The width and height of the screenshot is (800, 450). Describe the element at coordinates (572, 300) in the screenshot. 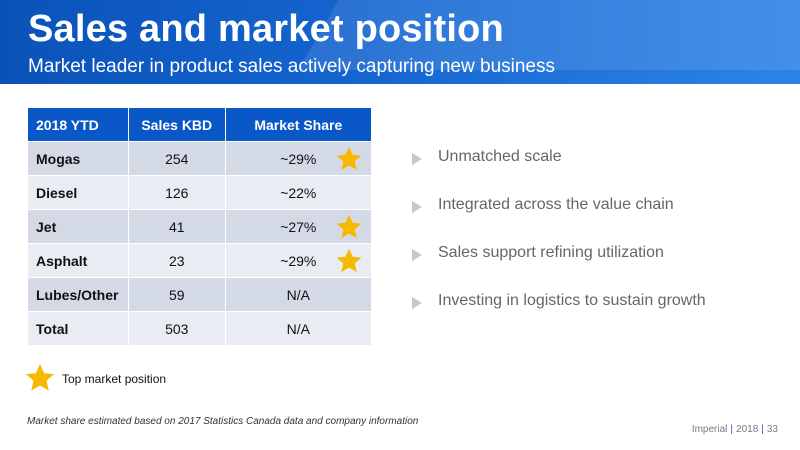

I see `bullet-text: Investing in logistics to sustain growth` at that location.